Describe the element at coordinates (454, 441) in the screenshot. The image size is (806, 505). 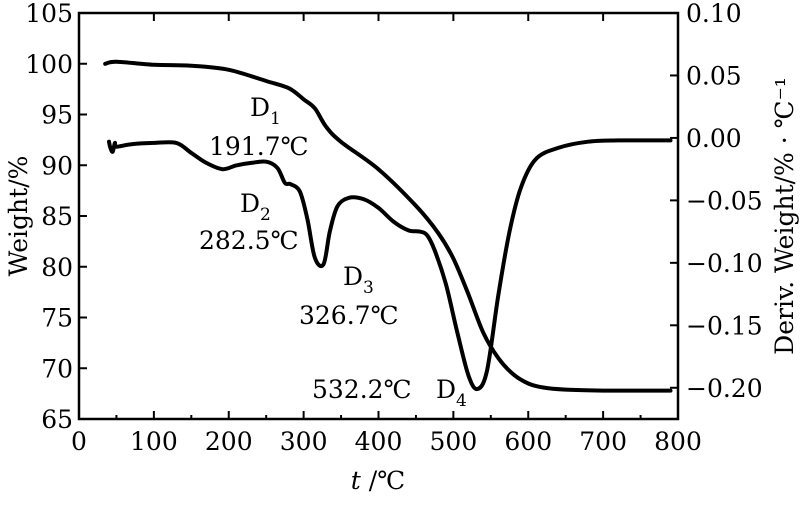
I see `x-tick-label: 500` at that location.